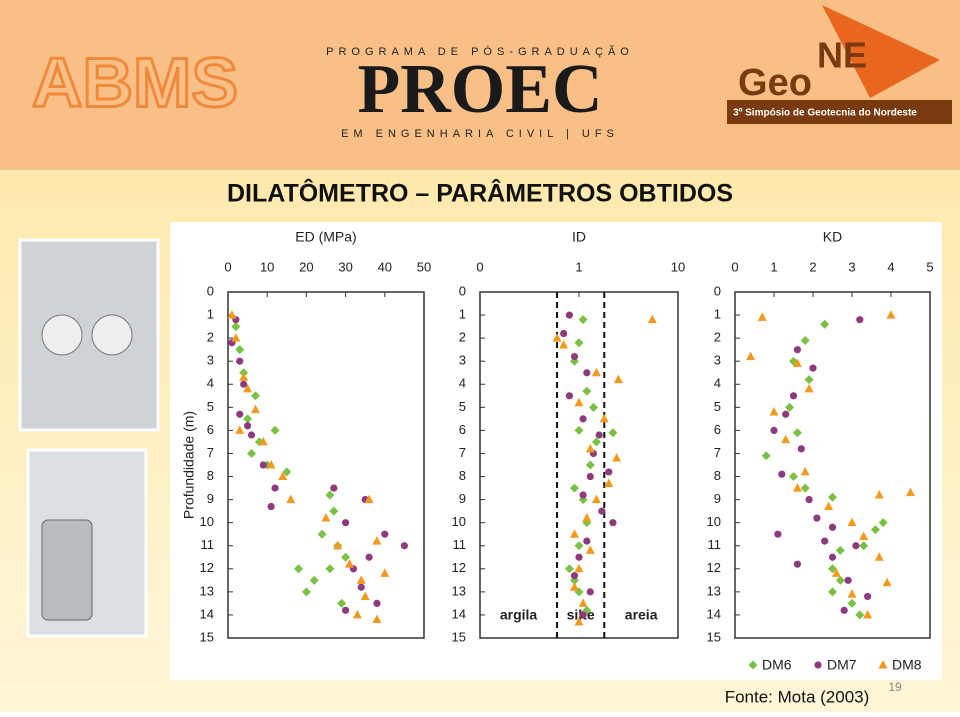 This screenshot has width=960, height=717. I want to click on zone-label: areia, so click(641, 615).